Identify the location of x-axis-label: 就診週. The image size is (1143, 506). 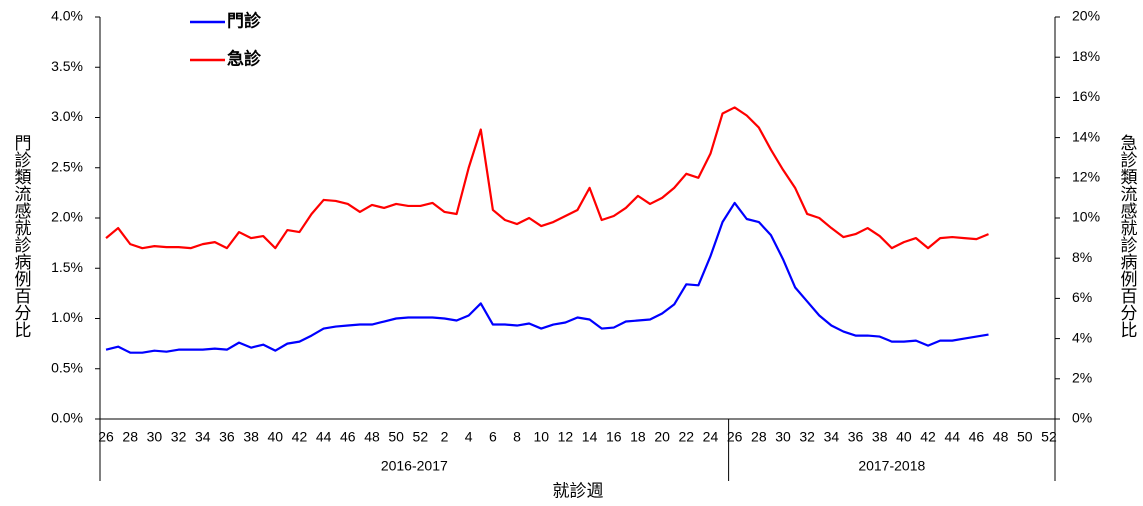
(578, 490).